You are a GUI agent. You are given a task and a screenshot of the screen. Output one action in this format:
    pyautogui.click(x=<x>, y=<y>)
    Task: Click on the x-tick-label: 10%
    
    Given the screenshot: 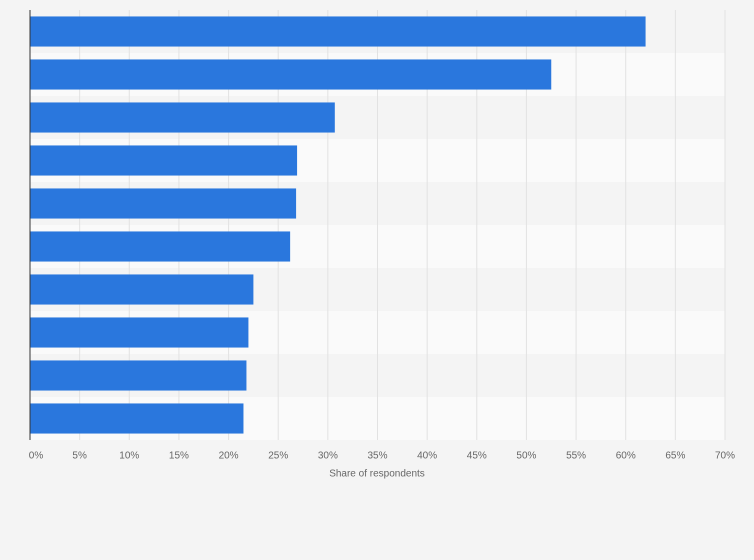 What is the action you would take?
    pyautogui.click(x=129, y=456)
    